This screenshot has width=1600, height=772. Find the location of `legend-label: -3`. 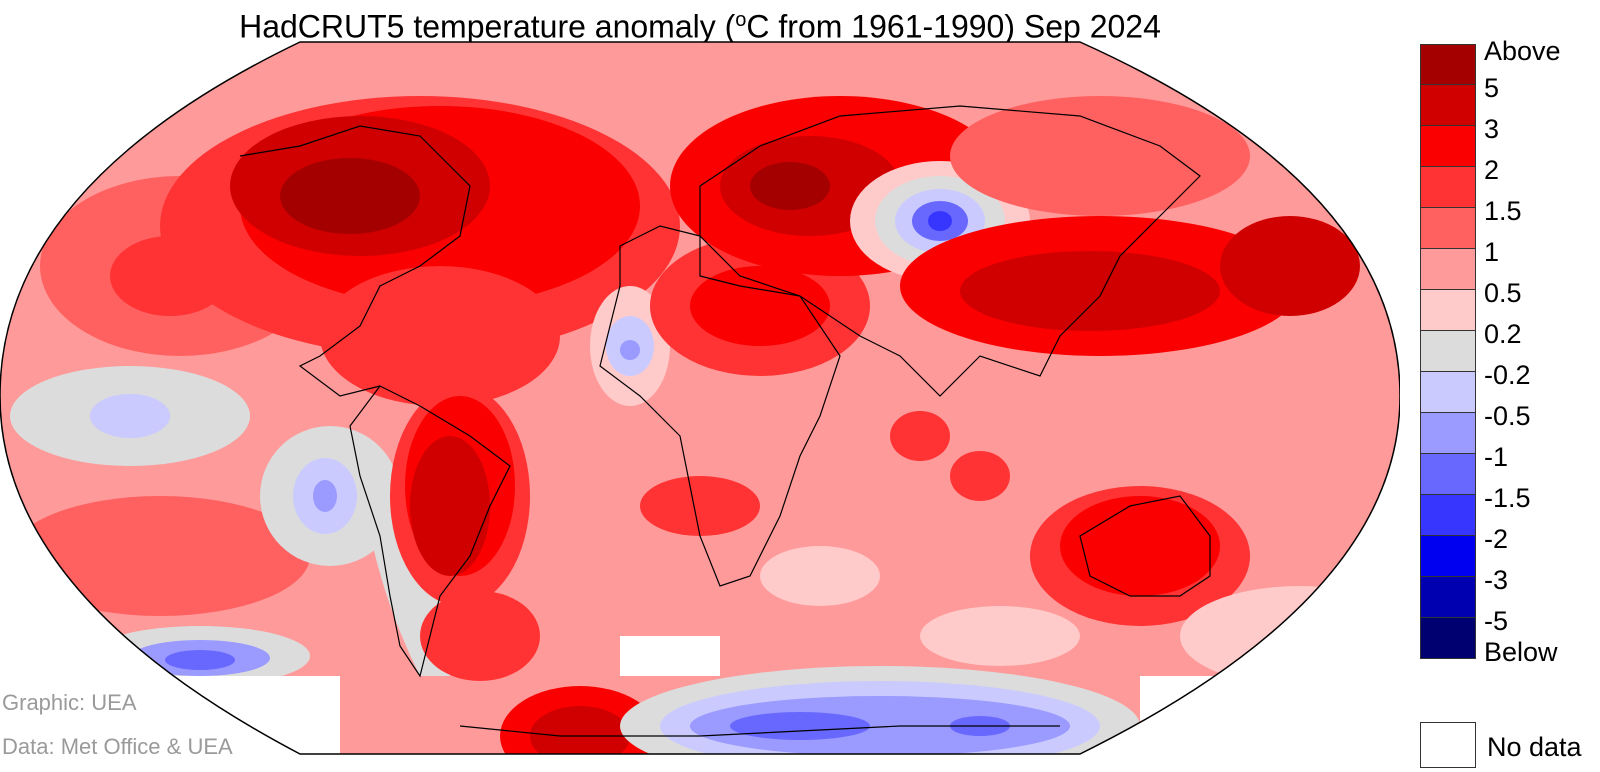

legend-label: -3 is located at coordinates (1496, 580).